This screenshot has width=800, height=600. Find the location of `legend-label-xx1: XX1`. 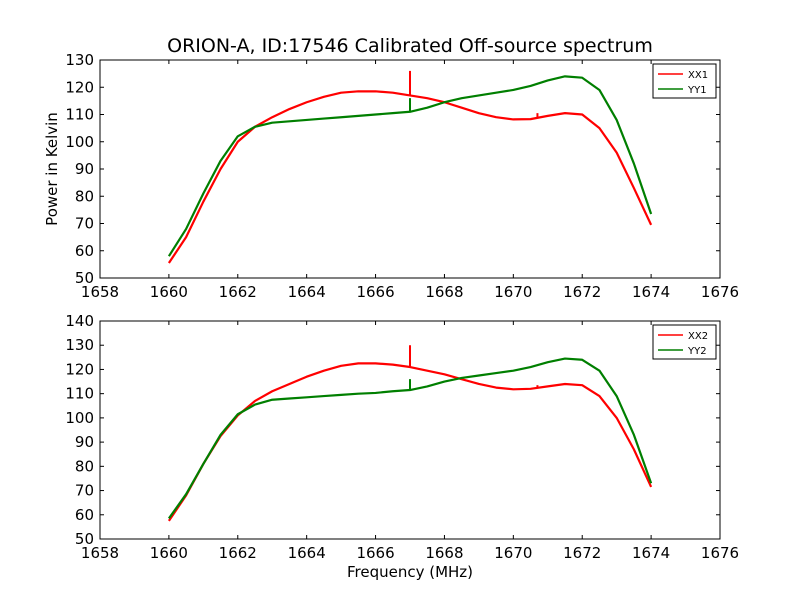

legend-label-xx1: XX1 is located at coordinates (698, 75).